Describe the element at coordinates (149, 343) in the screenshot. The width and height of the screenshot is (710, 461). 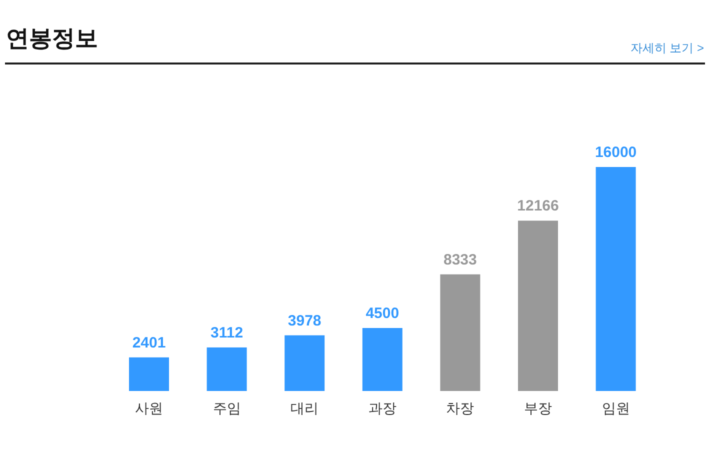
I see `data-label: 2401` at that location.